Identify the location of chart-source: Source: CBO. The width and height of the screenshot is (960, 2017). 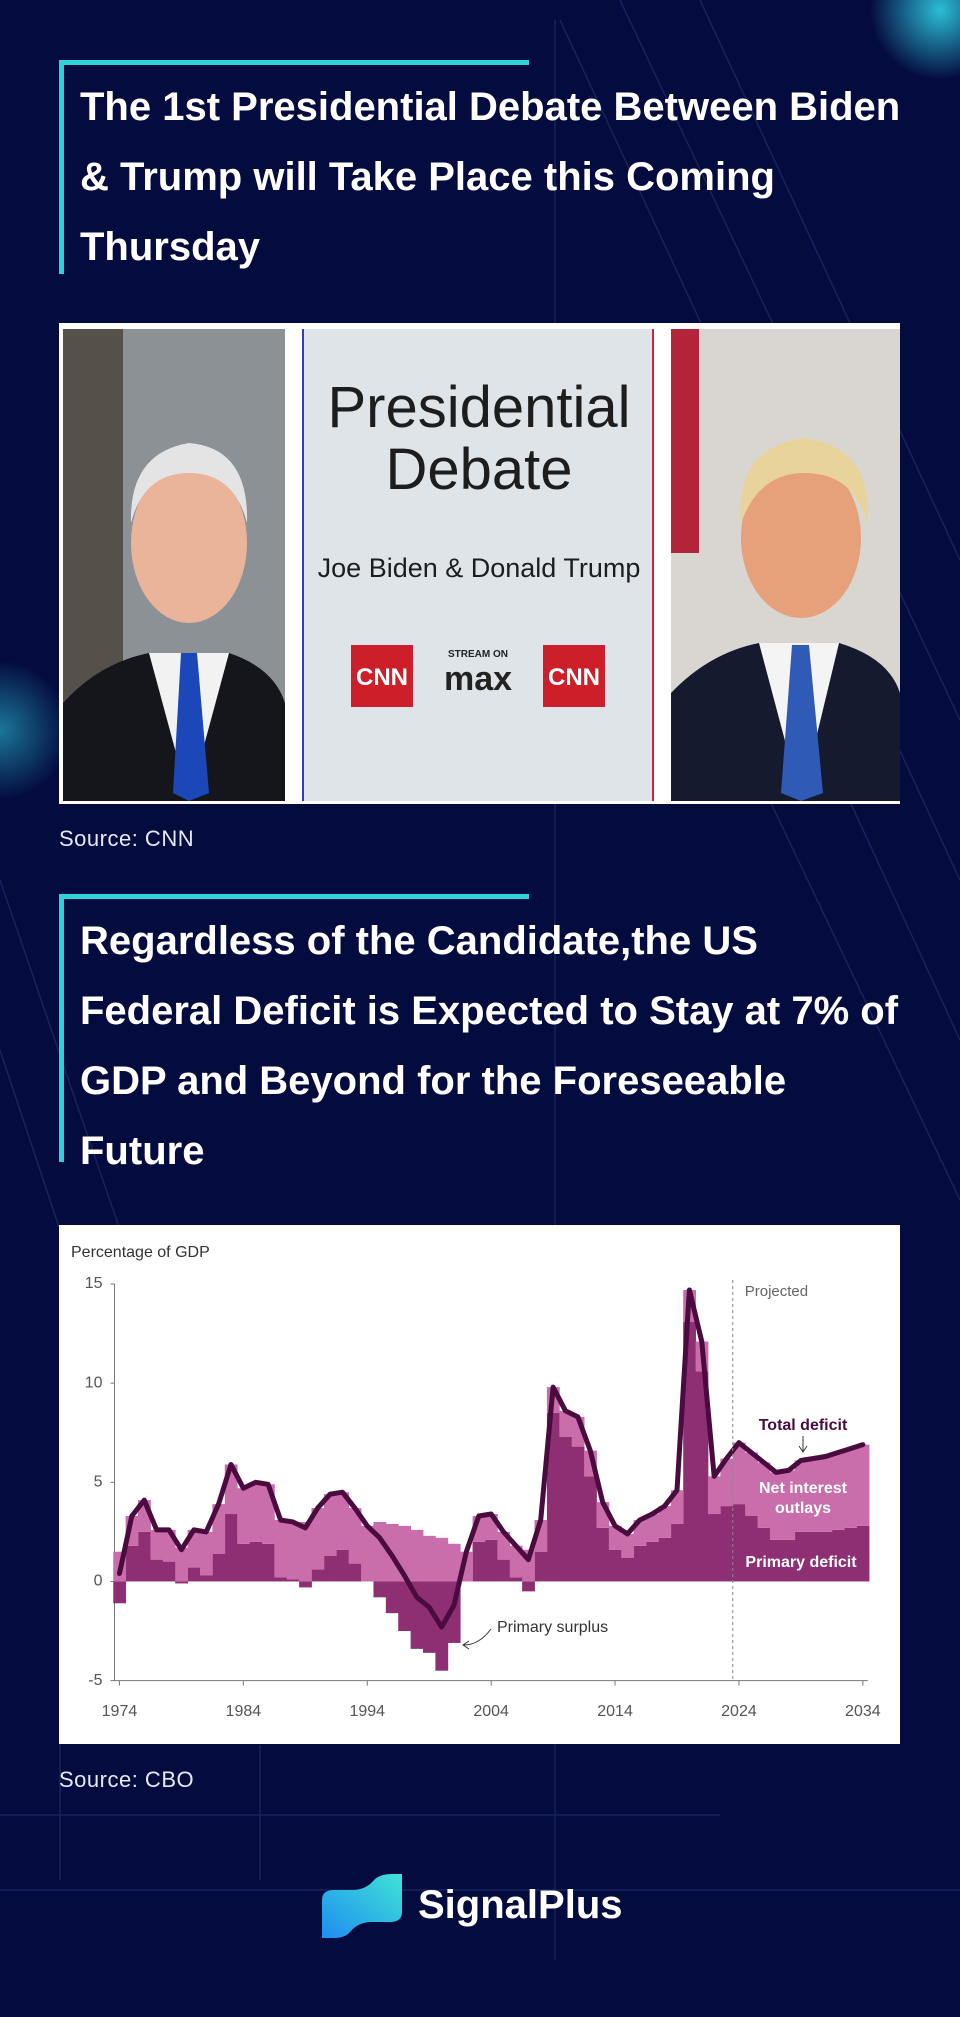
(127, 1779).